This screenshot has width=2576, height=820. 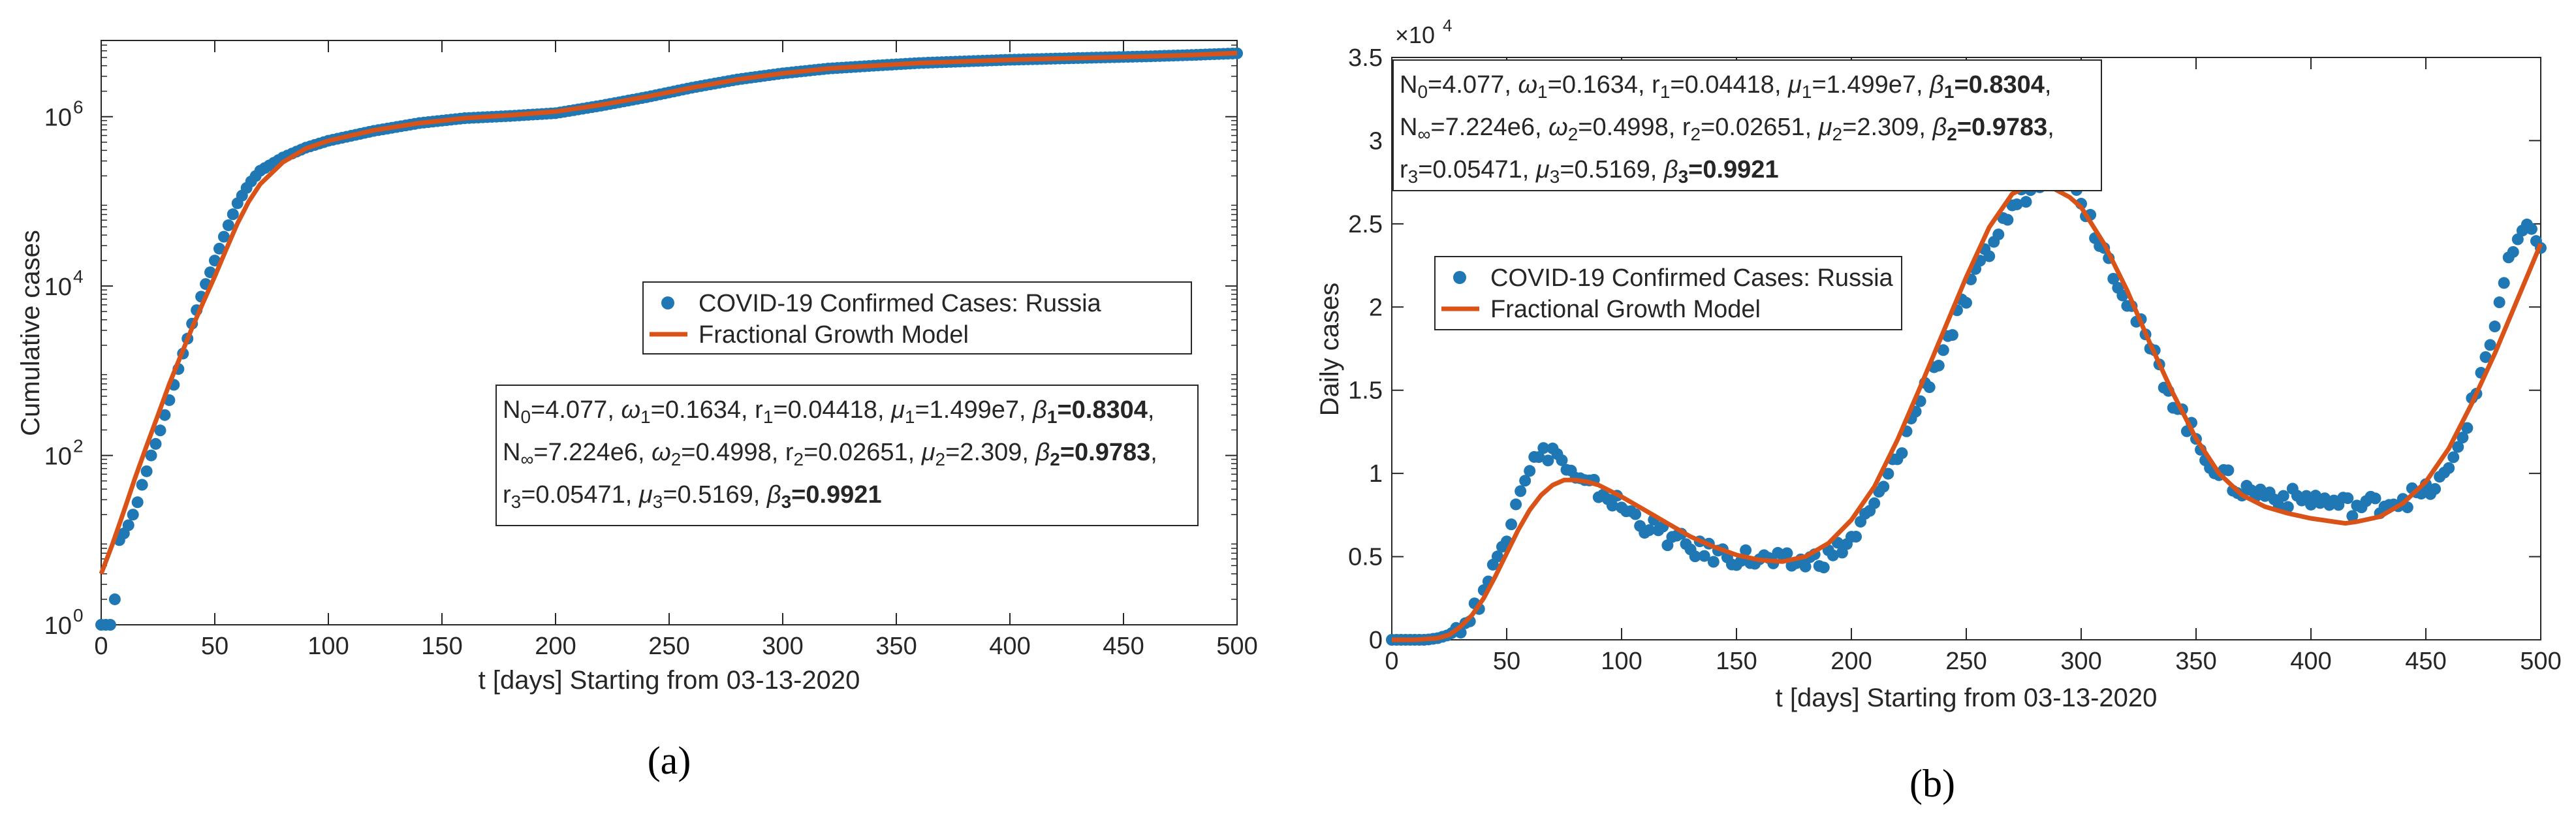 I want to click on panel-b-y-multiplier: ×10 4, so click(x=1423, y=32).